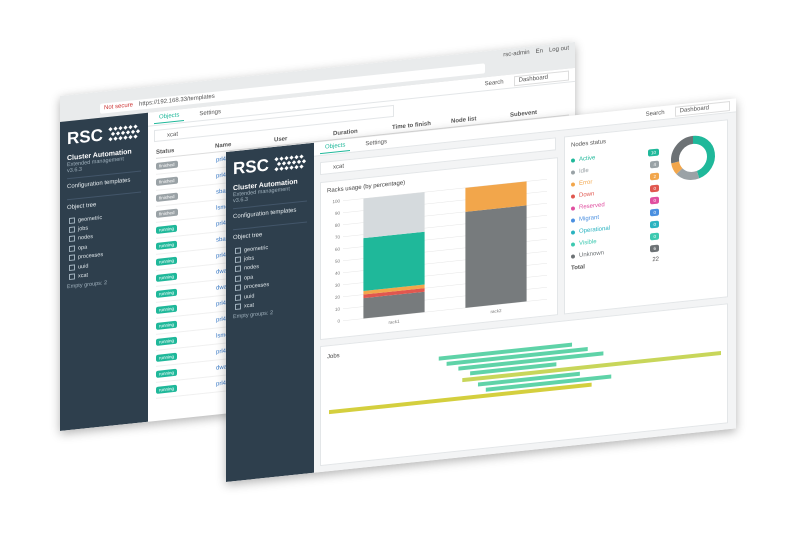  What do you see at coordinates (394, 322) in the screenshot?
I see `x-tick-label: rack1` at bounding box center [394, 322].